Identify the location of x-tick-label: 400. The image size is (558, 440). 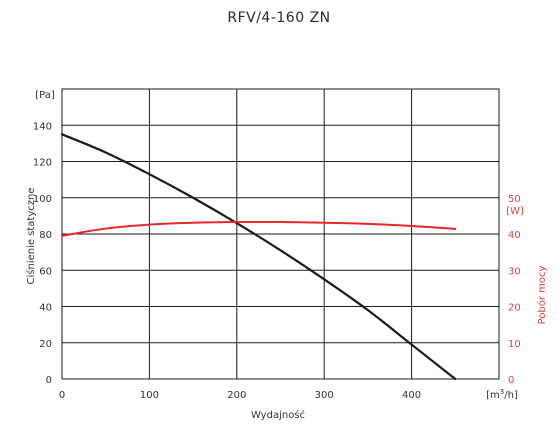
(411, 395).